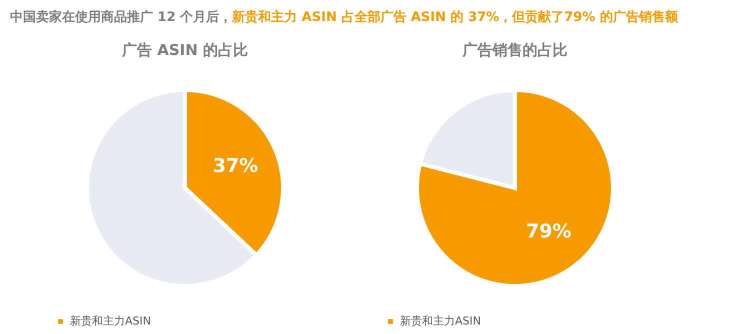 This screenshot has height=334, width=750. What do you see at coordinates (184, 50) in the screenshot?
I see `chart-title: 广告 ASIN 的占比` at bounding box center [184, 50].